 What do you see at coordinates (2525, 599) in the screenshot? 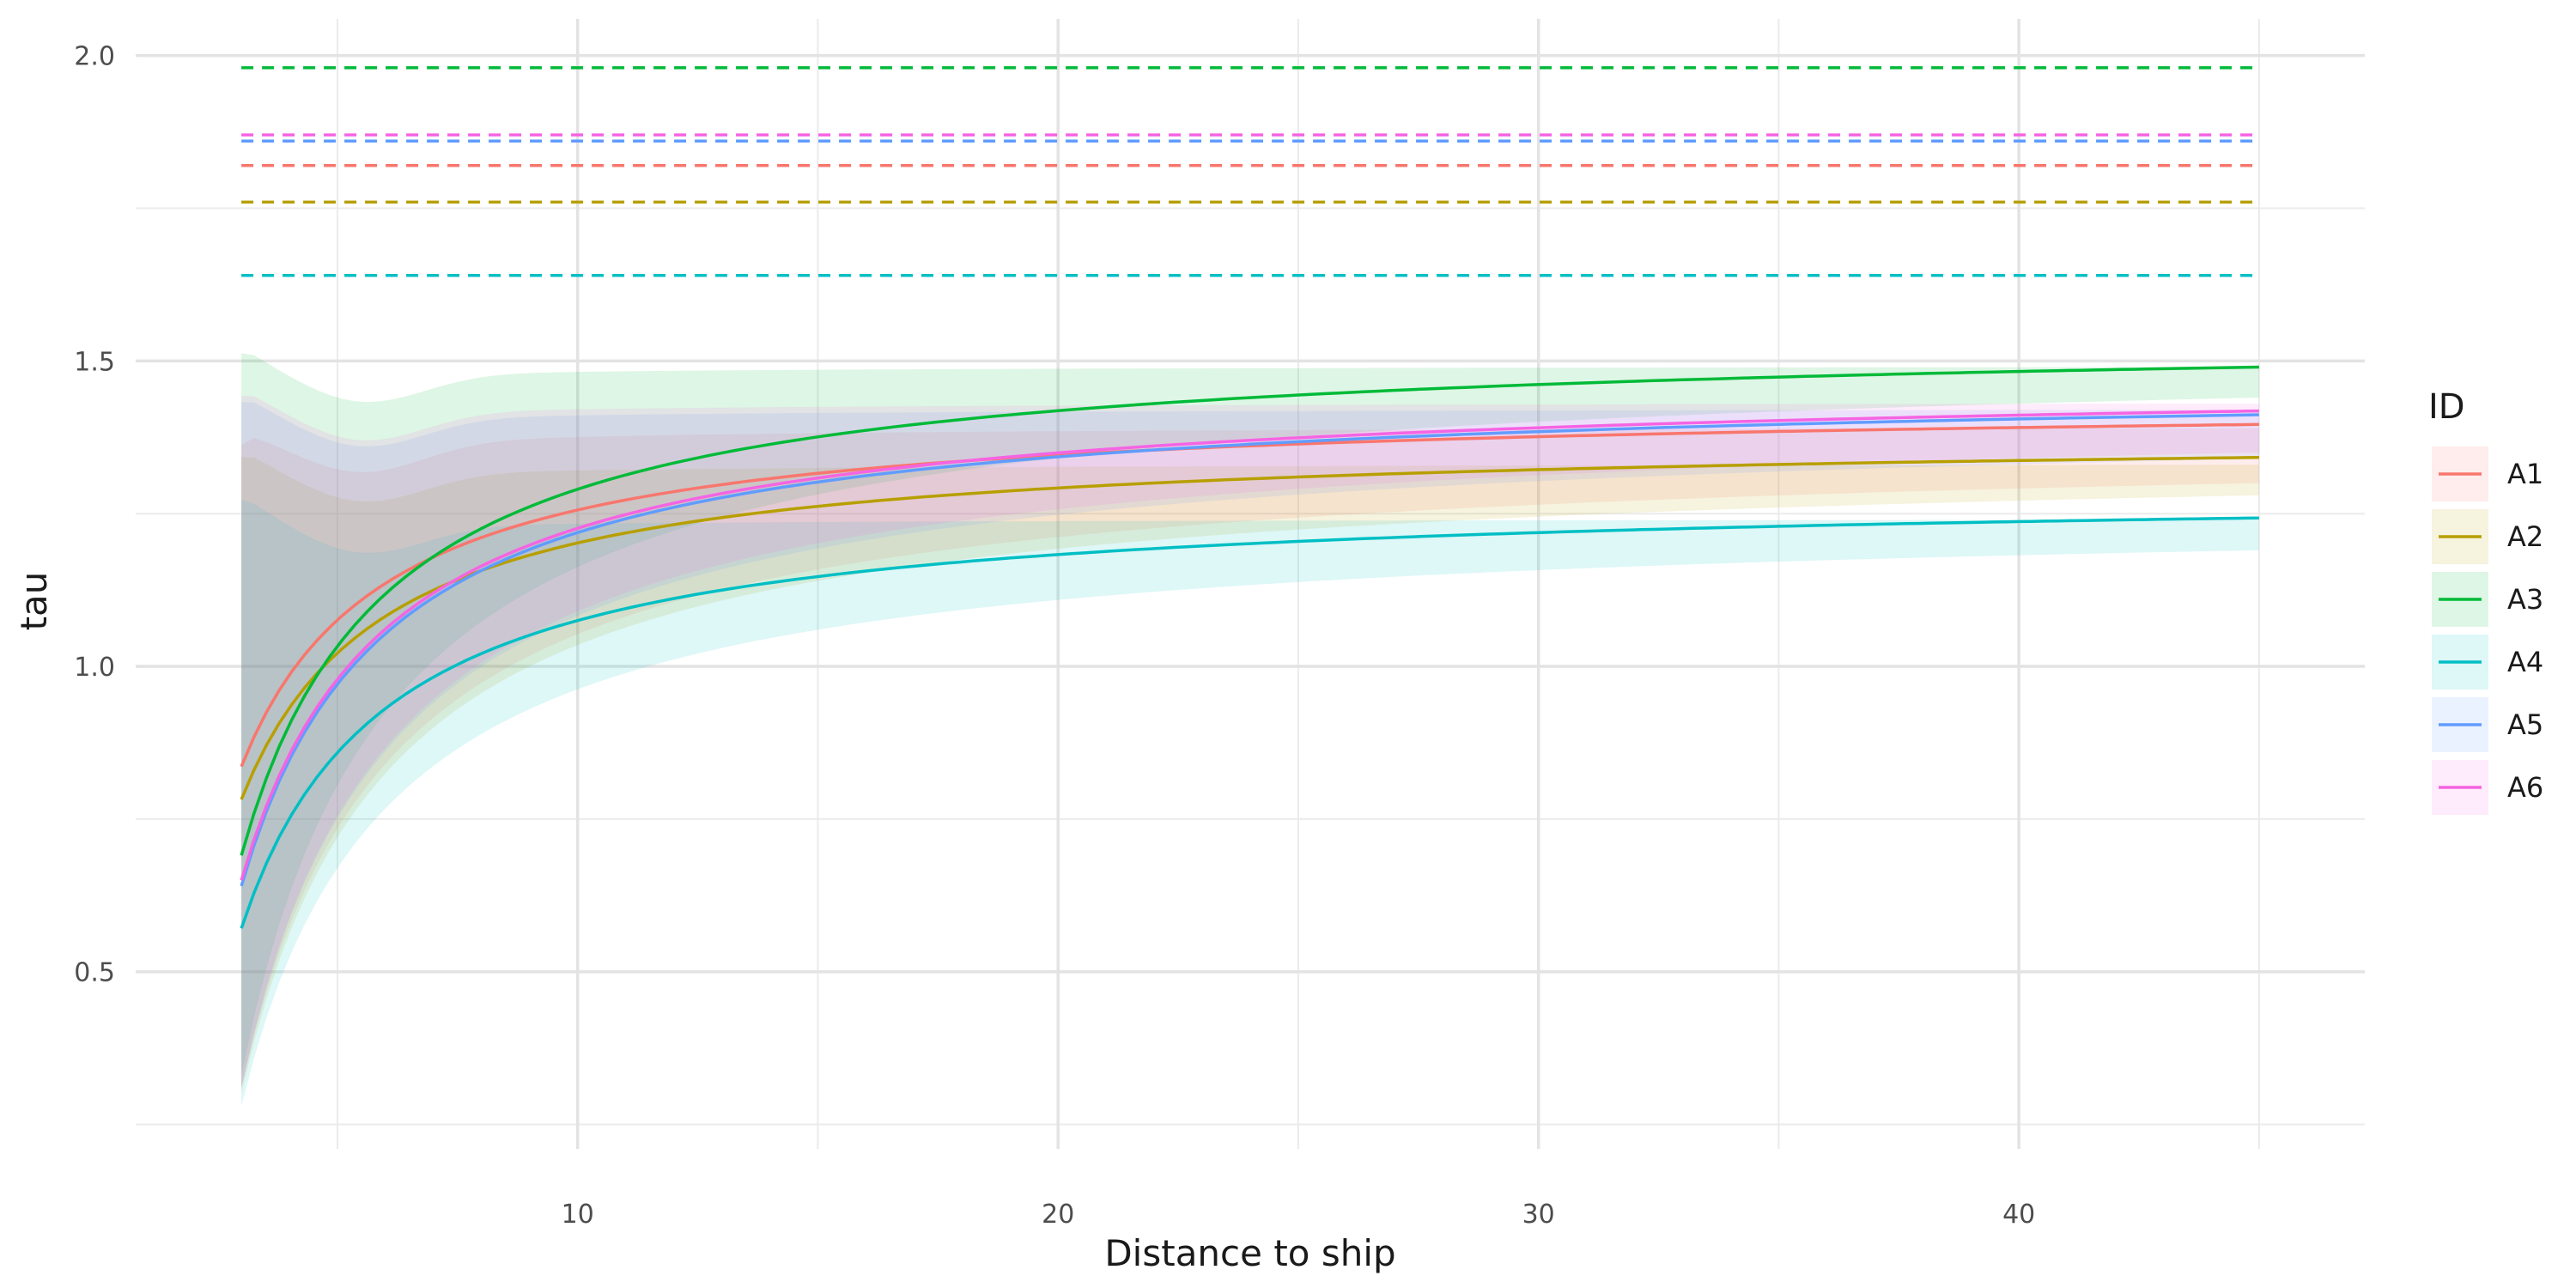
I see `legend-label-A3: A3` at bounding box center [2525, 599].